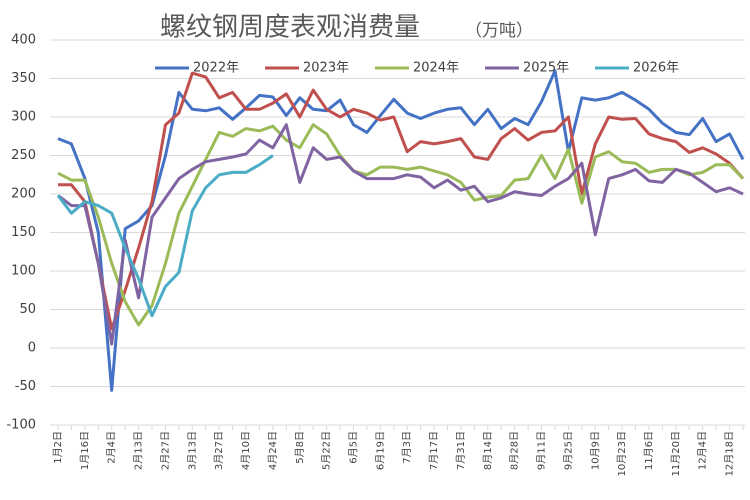 The image size is (750, 500). What do you see at coordinates (434, 450) in the screenshot?
I see `x-tick-label: 7月17日` at bounding box center [434, 450].